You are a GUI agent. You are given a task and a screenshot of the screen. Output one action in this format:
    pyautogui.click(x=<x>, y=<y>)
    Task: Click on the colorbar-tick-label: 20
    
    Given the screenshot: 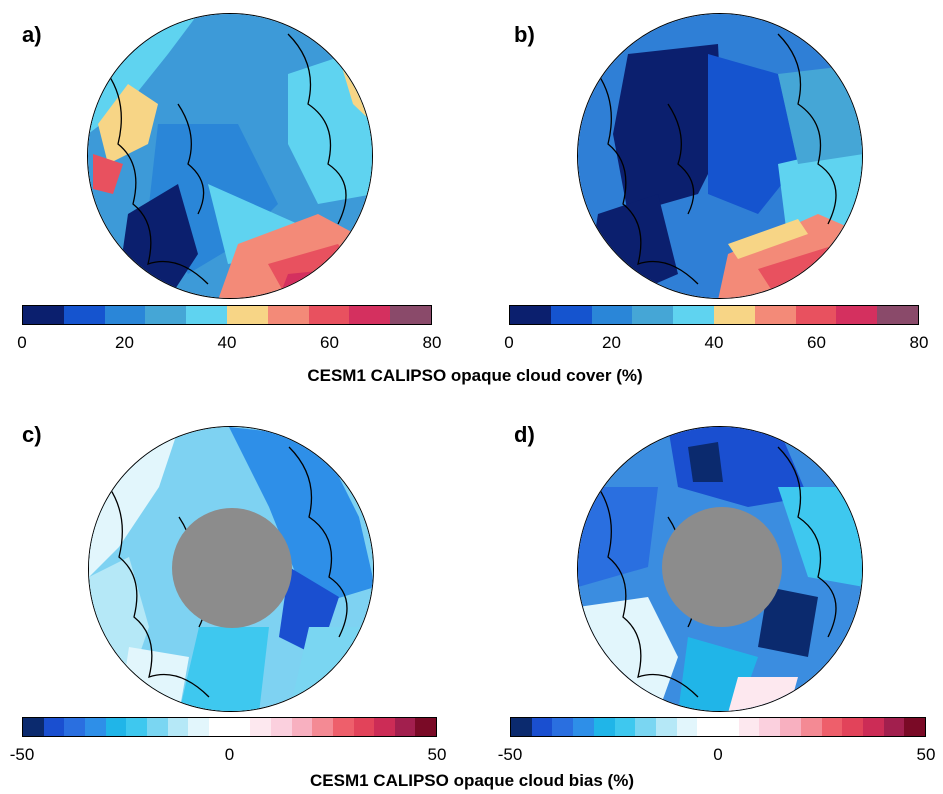 What is the action you would take?
    pyautogui.click(x=124, y=342)
    